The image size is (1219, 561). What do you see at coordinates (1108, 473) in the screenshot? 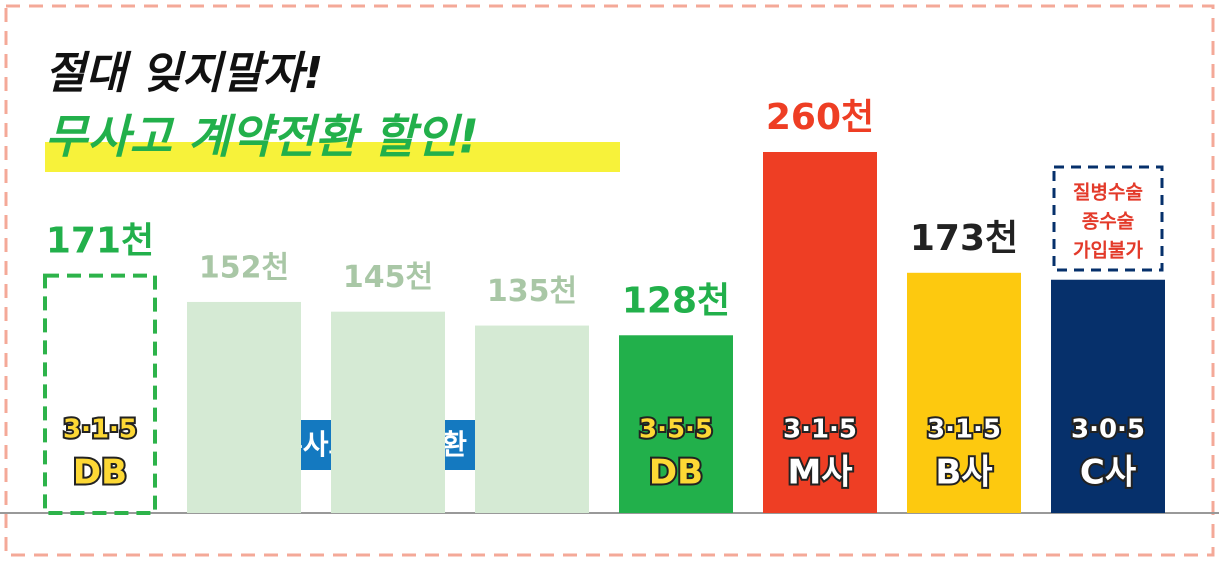
I see `bar-category: C사` at bounding box center [1108, 473].